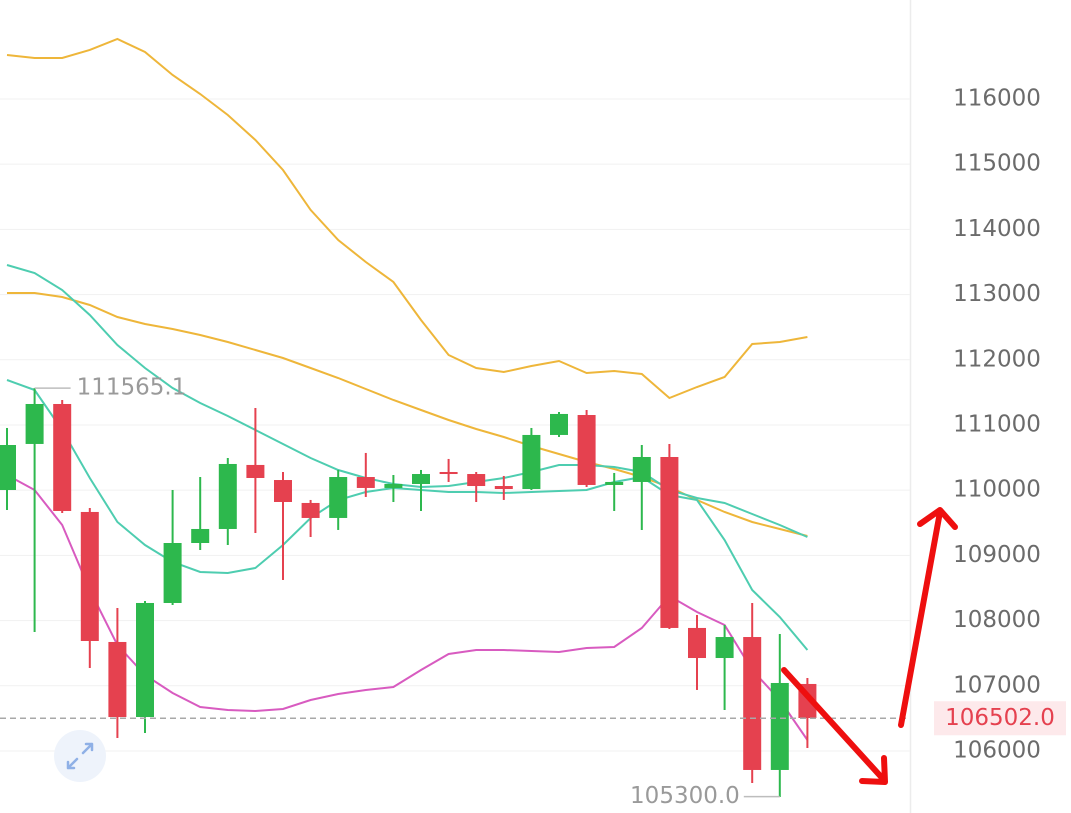 This screenshot has width=1071, height=813. I want to click on y-tick-label: 115000, so click(997, 164).